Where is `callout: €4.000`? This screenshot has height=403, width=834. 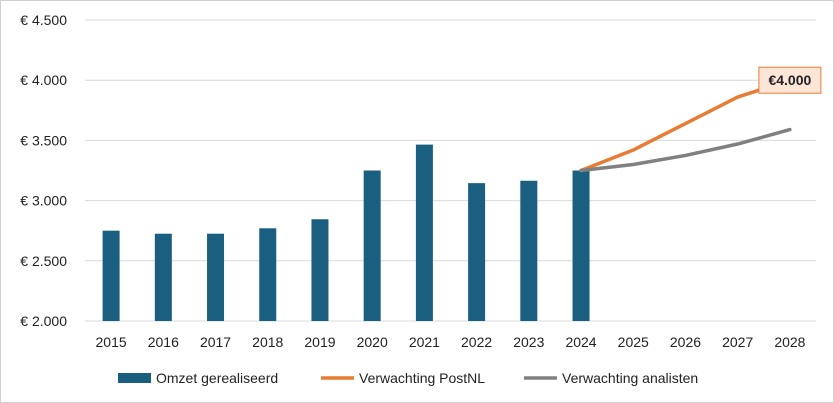 callout: €4.000 is located at coordinates (790, 80).